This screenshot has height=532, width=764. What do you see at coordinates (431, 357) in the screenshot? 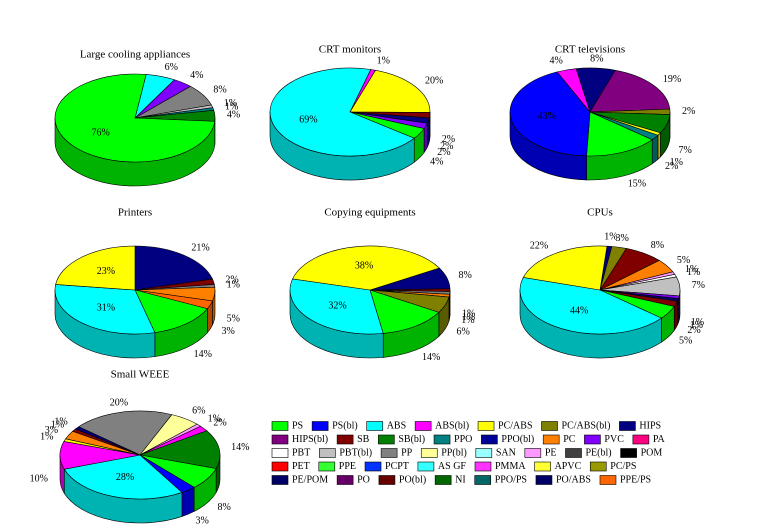
I see `data-label: 14%` at bounding box center [431, 357].